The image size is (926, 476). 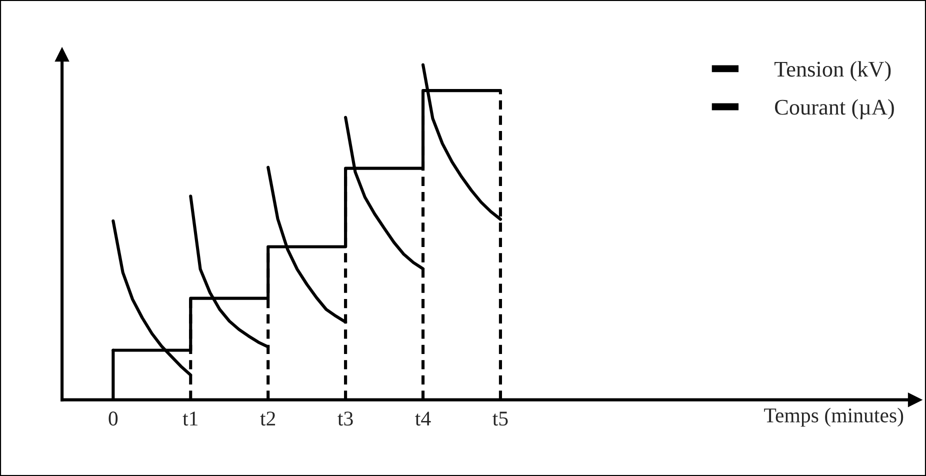 What do you see at coordinates (190, 419) in the screenshot?
I see `x-tick-label: t1` at bounding box center [190, 419].